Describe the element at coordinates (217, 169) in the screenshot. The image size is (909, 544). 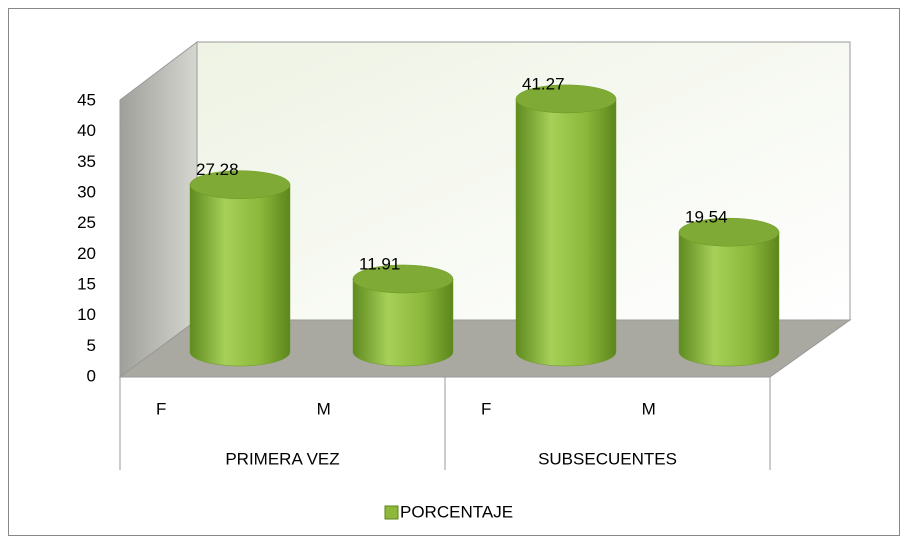
I see `data-label: 27.28` at that location.